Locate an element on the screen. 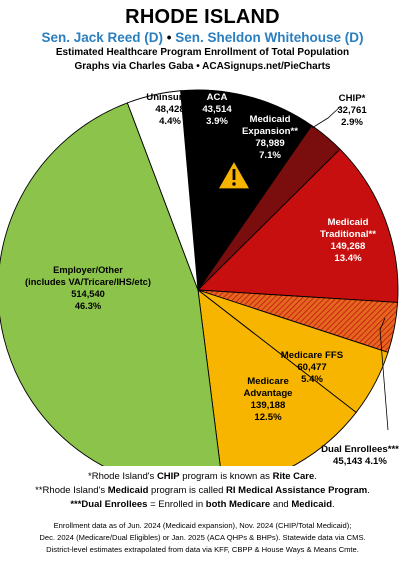 The image size is (405, 568). pie-slice-medicaid-traditional is located at coordinates (297, 225).